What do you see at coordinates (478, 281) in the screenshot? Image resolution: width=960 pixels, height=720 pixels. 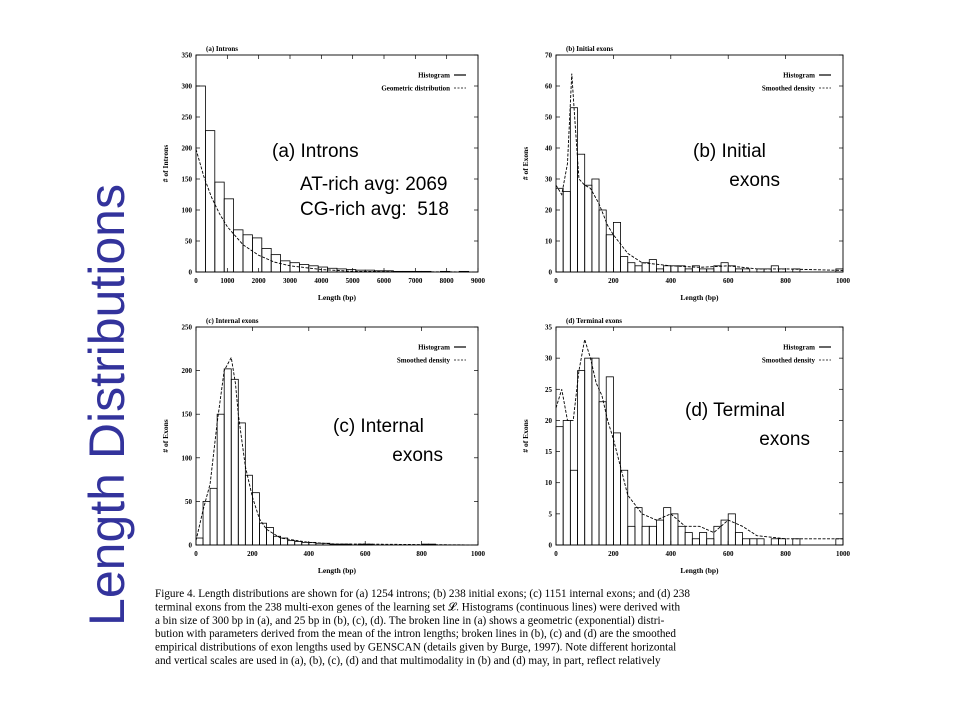 I see `x-tick-label: 9000` at bounding box center [478, 281].